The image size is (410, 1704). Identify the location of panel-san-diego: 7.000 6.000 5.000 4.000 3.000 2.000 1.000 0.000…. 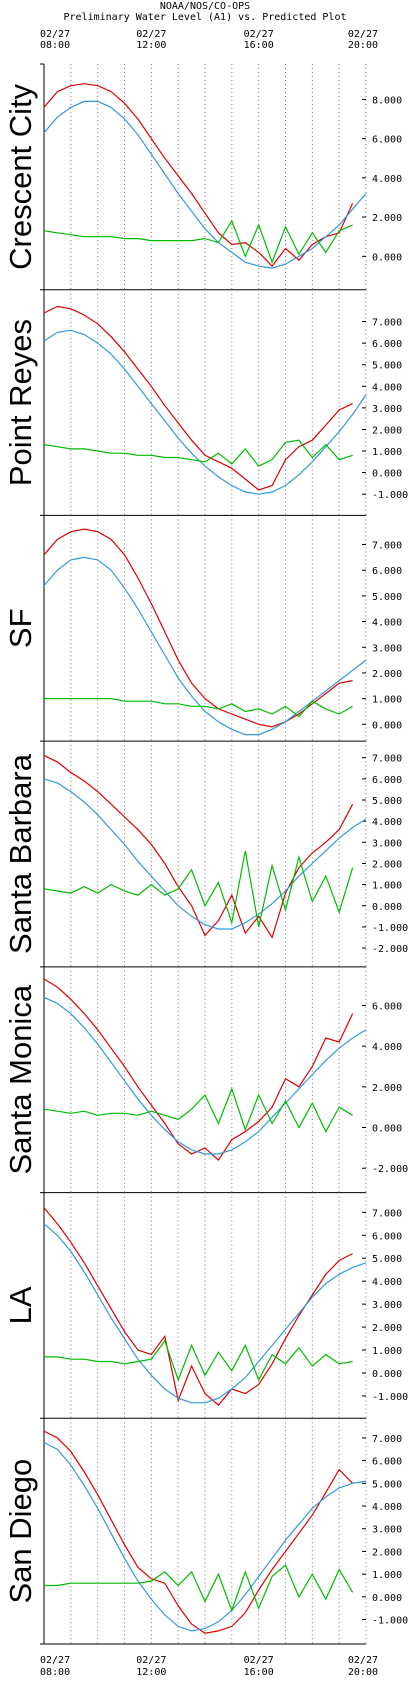
(205, 1531).